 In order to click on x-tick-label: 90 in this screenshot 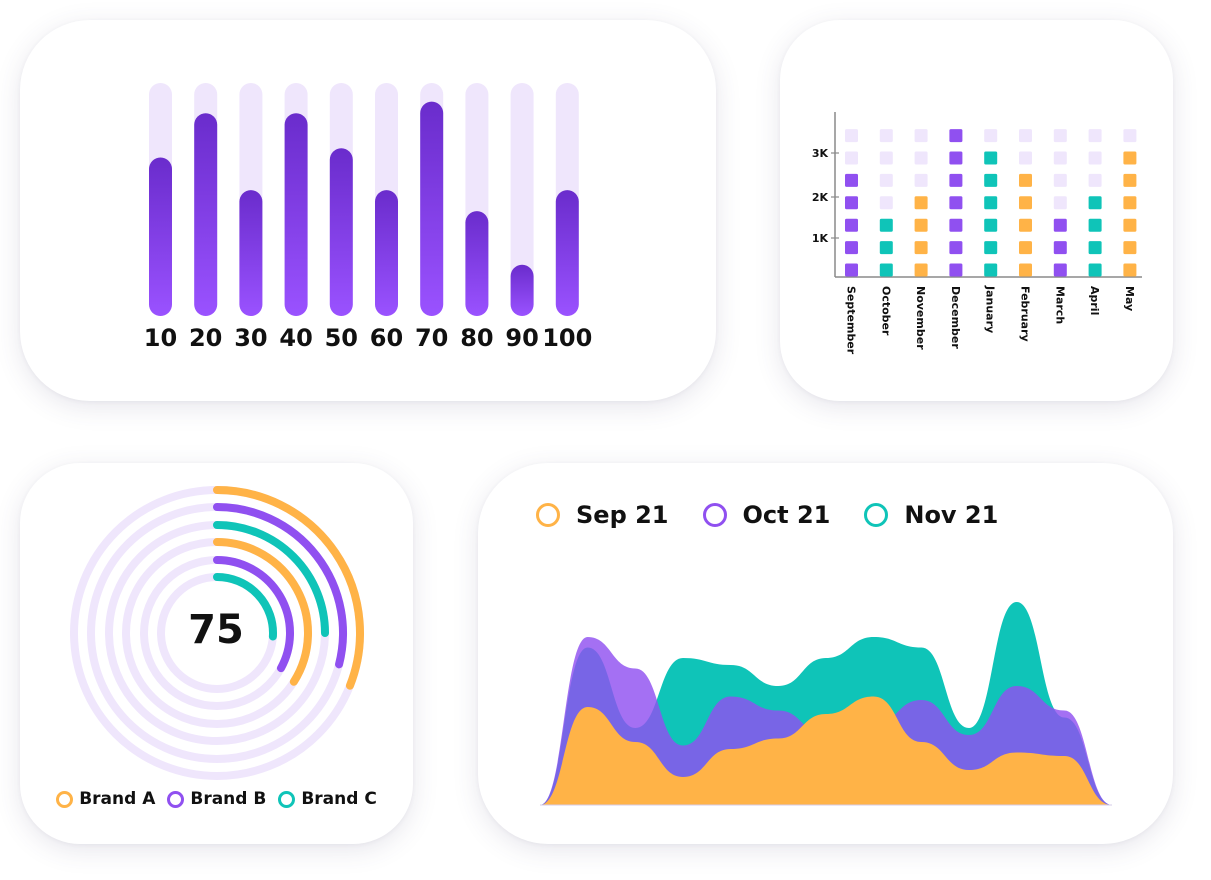, I will do `click(521, 338)`.